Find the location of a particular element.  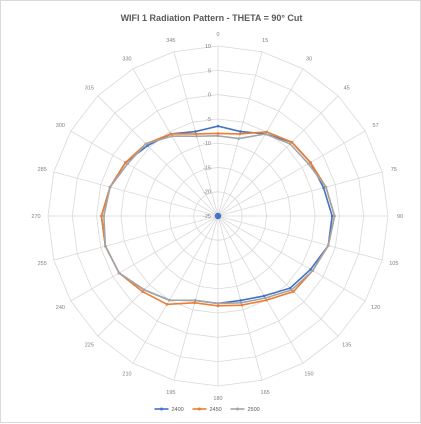

angle-label: 75 is located at coordinates (394, 170).